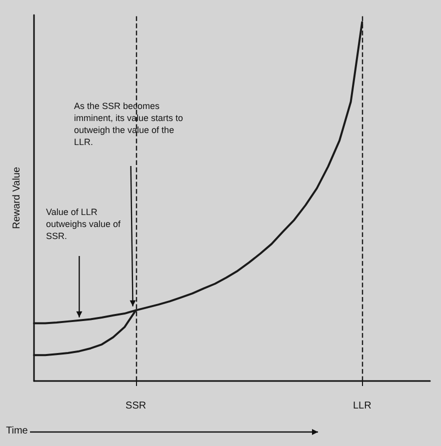 The image size is (441, 446). Describe the element at coordinates (17, 198) in the screenshot. I see `y-axis-title: Reward Value` at that location.